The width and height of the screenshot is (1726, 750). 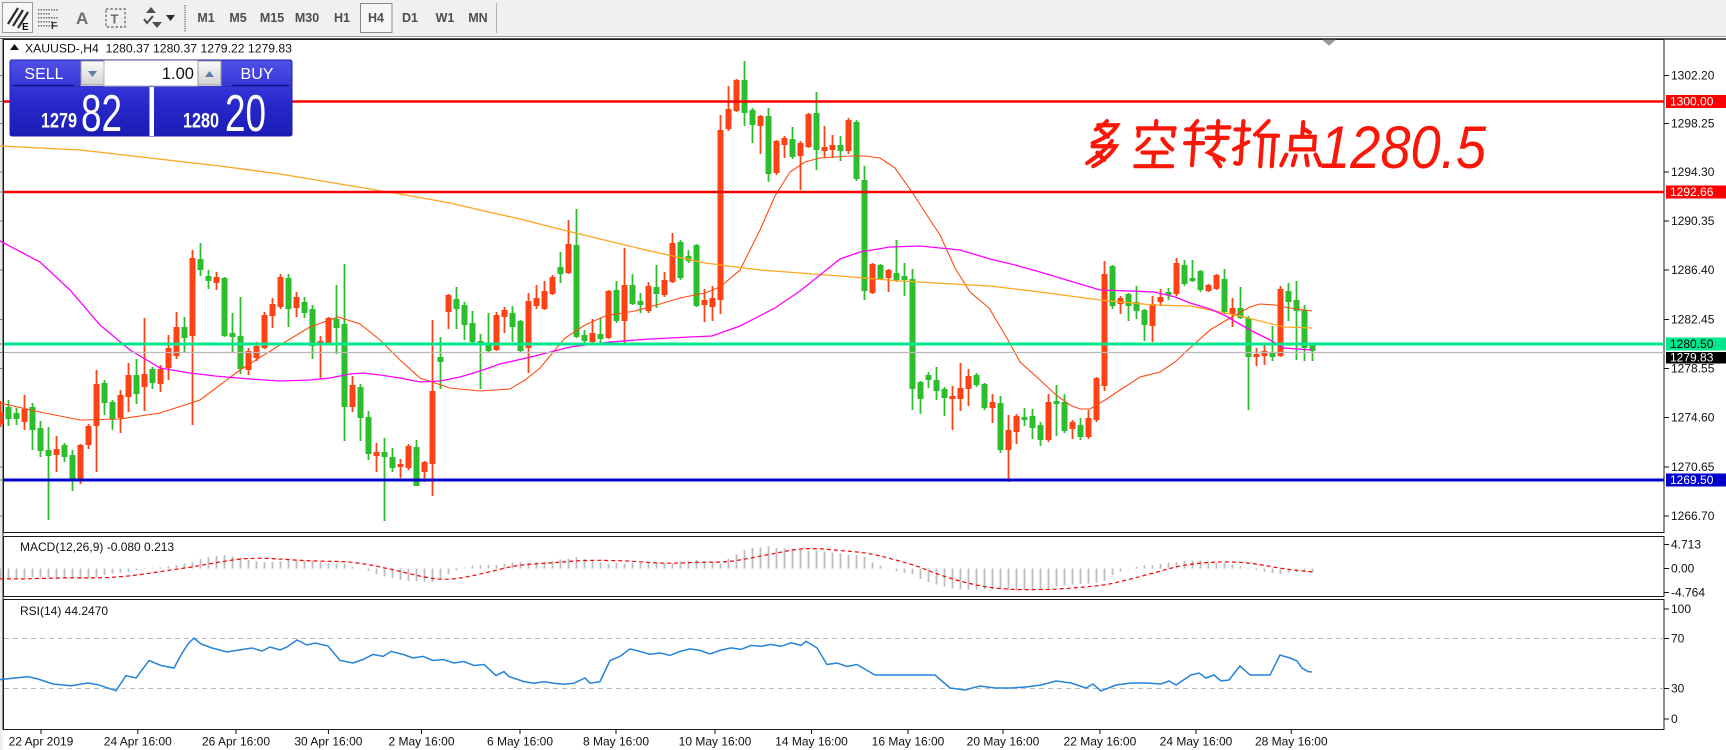 What do you see at coordinates (1693, 270) in the screenshot?
I see `svg-text: 1286.40` at bounding box center [1693, 270].